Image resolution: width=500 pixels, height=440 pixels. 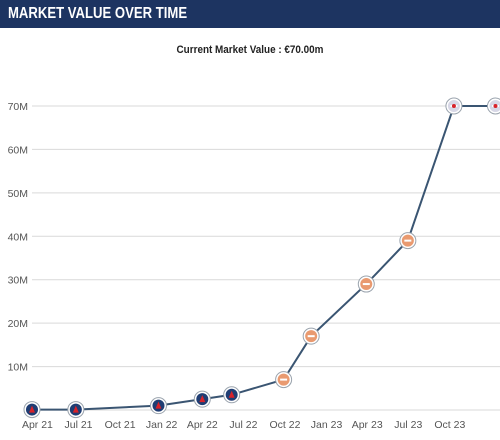 What do you see at coordinates (250, 14) in the screenshot?
I see `section-header: MARKET VALUE OVER TIME` at bounding box center [250, 14].